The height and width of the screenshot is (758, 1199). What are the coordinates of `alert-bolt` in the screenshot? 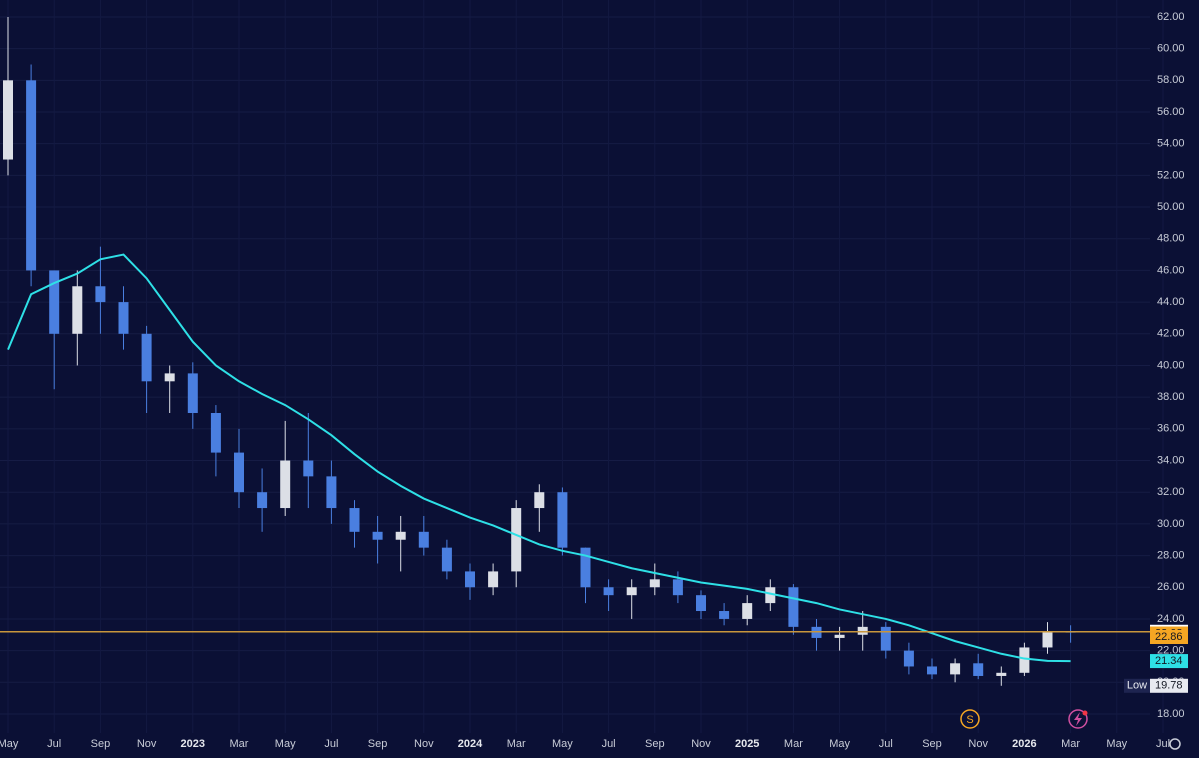 It's located at (1078, 719).